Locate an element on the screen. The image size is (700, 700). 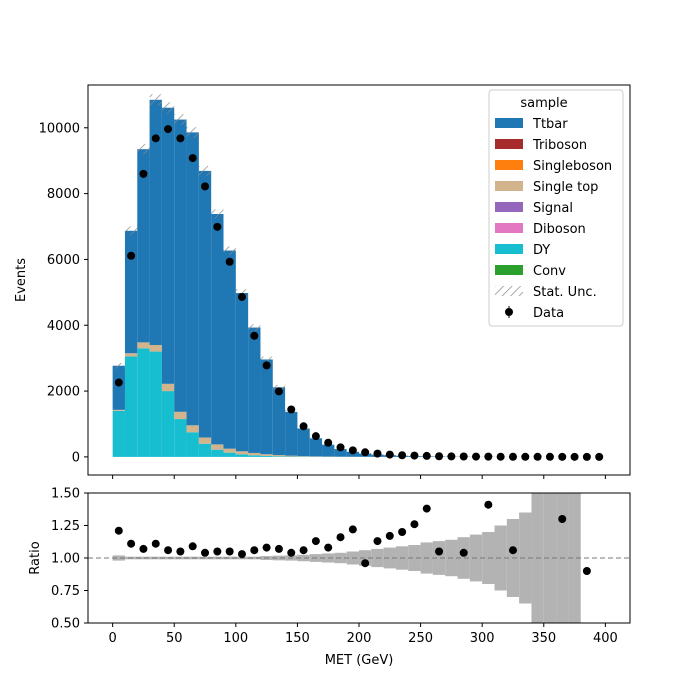
legend-label: DY is located at coordinates (541, 250).